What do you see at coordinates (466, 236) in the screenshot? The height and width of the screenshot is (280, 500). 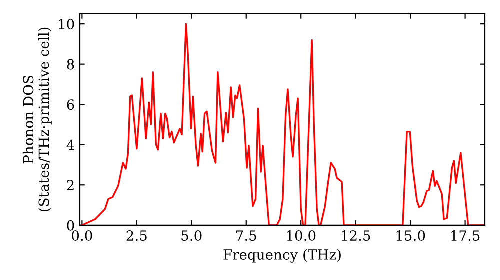 I see `x-tick-label: 17.5` at bounding box center [466, 236].